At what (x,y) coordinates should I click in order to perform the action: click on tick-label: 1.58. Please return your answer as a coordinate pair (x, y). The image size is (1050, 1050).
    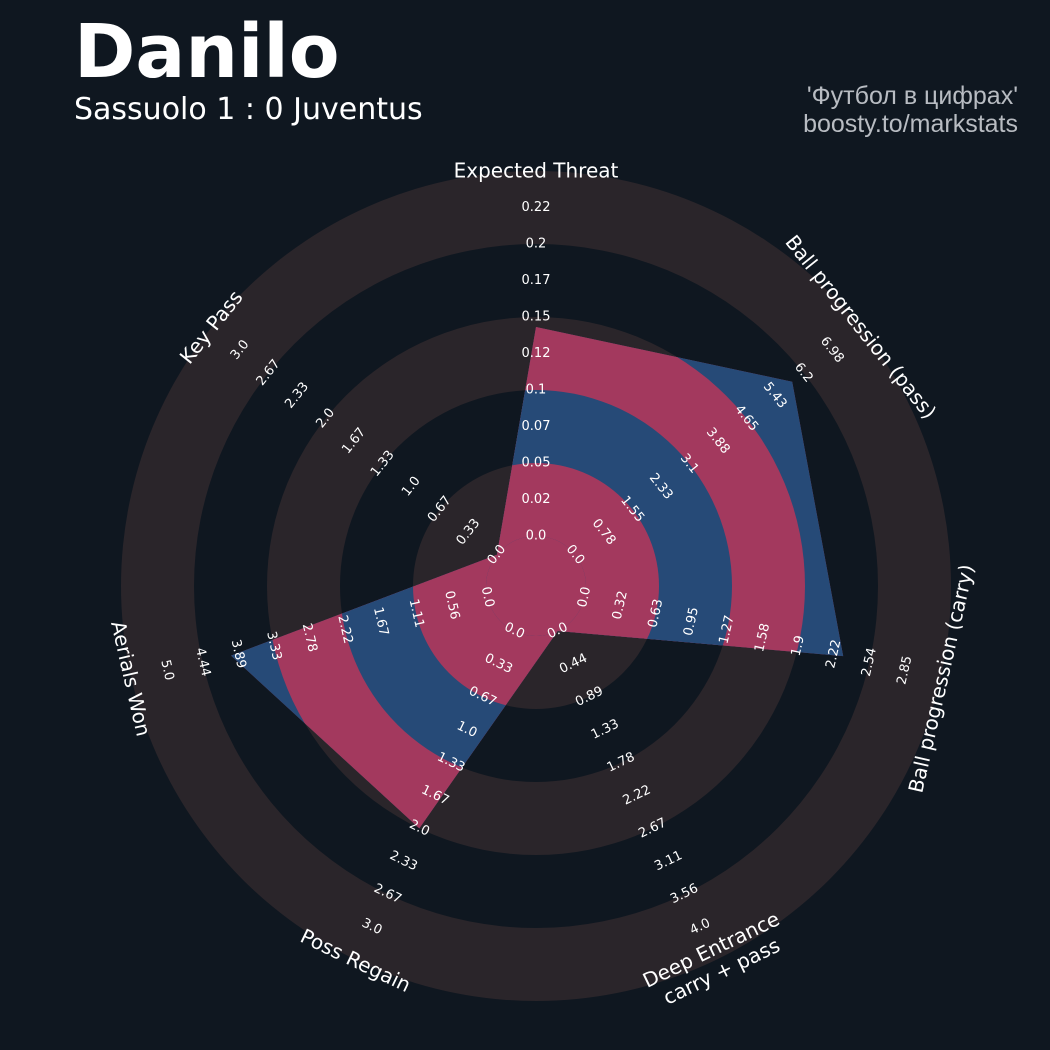
    Looking at the image, I should click on (762, 638).